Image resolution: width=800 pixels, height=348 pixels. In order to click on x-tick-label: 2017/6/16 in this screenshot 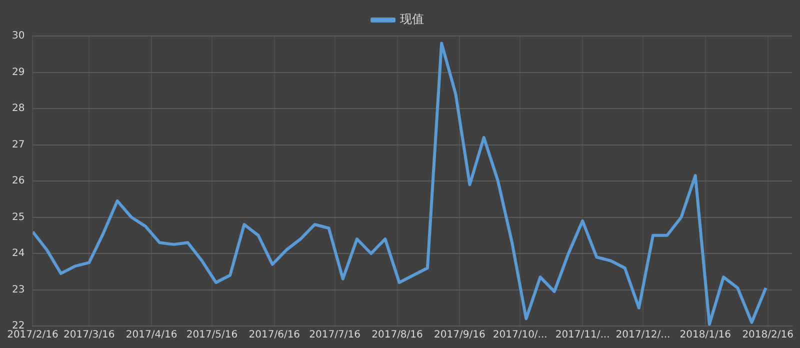, I will do `click(274, 335)`.